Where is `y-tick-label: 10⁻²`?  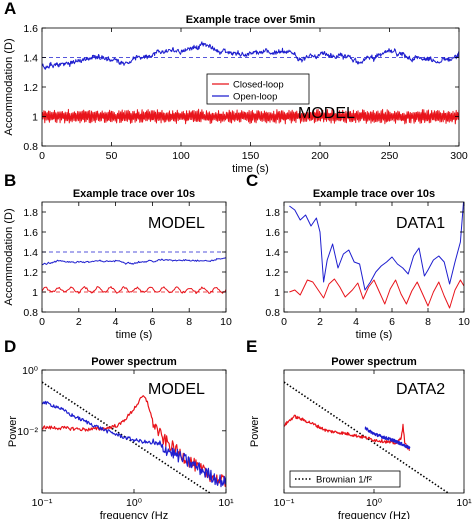 y-tick-label: 10⁻² is located at coordinates (27, 432).